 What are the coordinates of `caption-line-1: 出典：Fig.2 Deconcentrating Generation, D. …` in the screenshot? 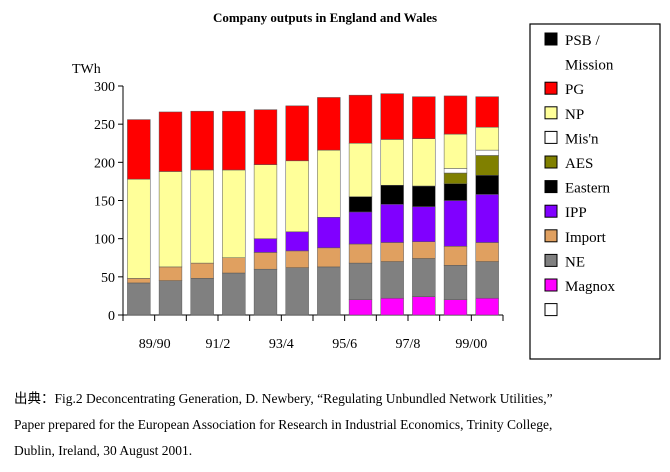 It's located at (283, 398).